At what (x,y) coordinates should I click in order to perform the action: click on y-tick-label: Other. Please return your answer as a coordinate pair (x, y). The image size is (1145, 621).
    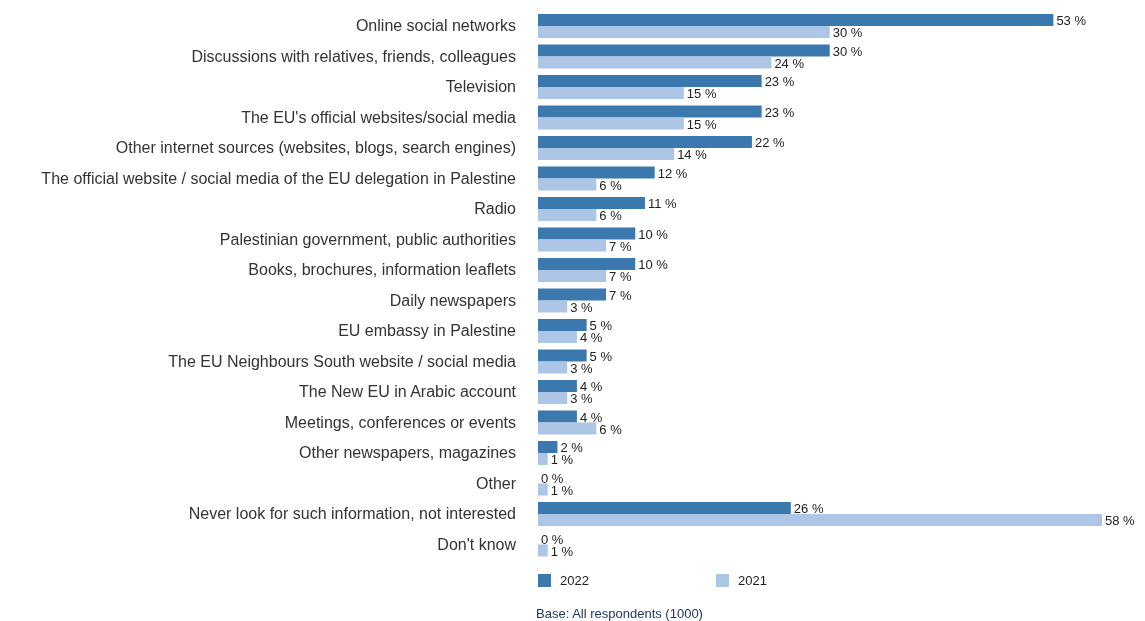
    Looking at the image, I should click on (496, 483).